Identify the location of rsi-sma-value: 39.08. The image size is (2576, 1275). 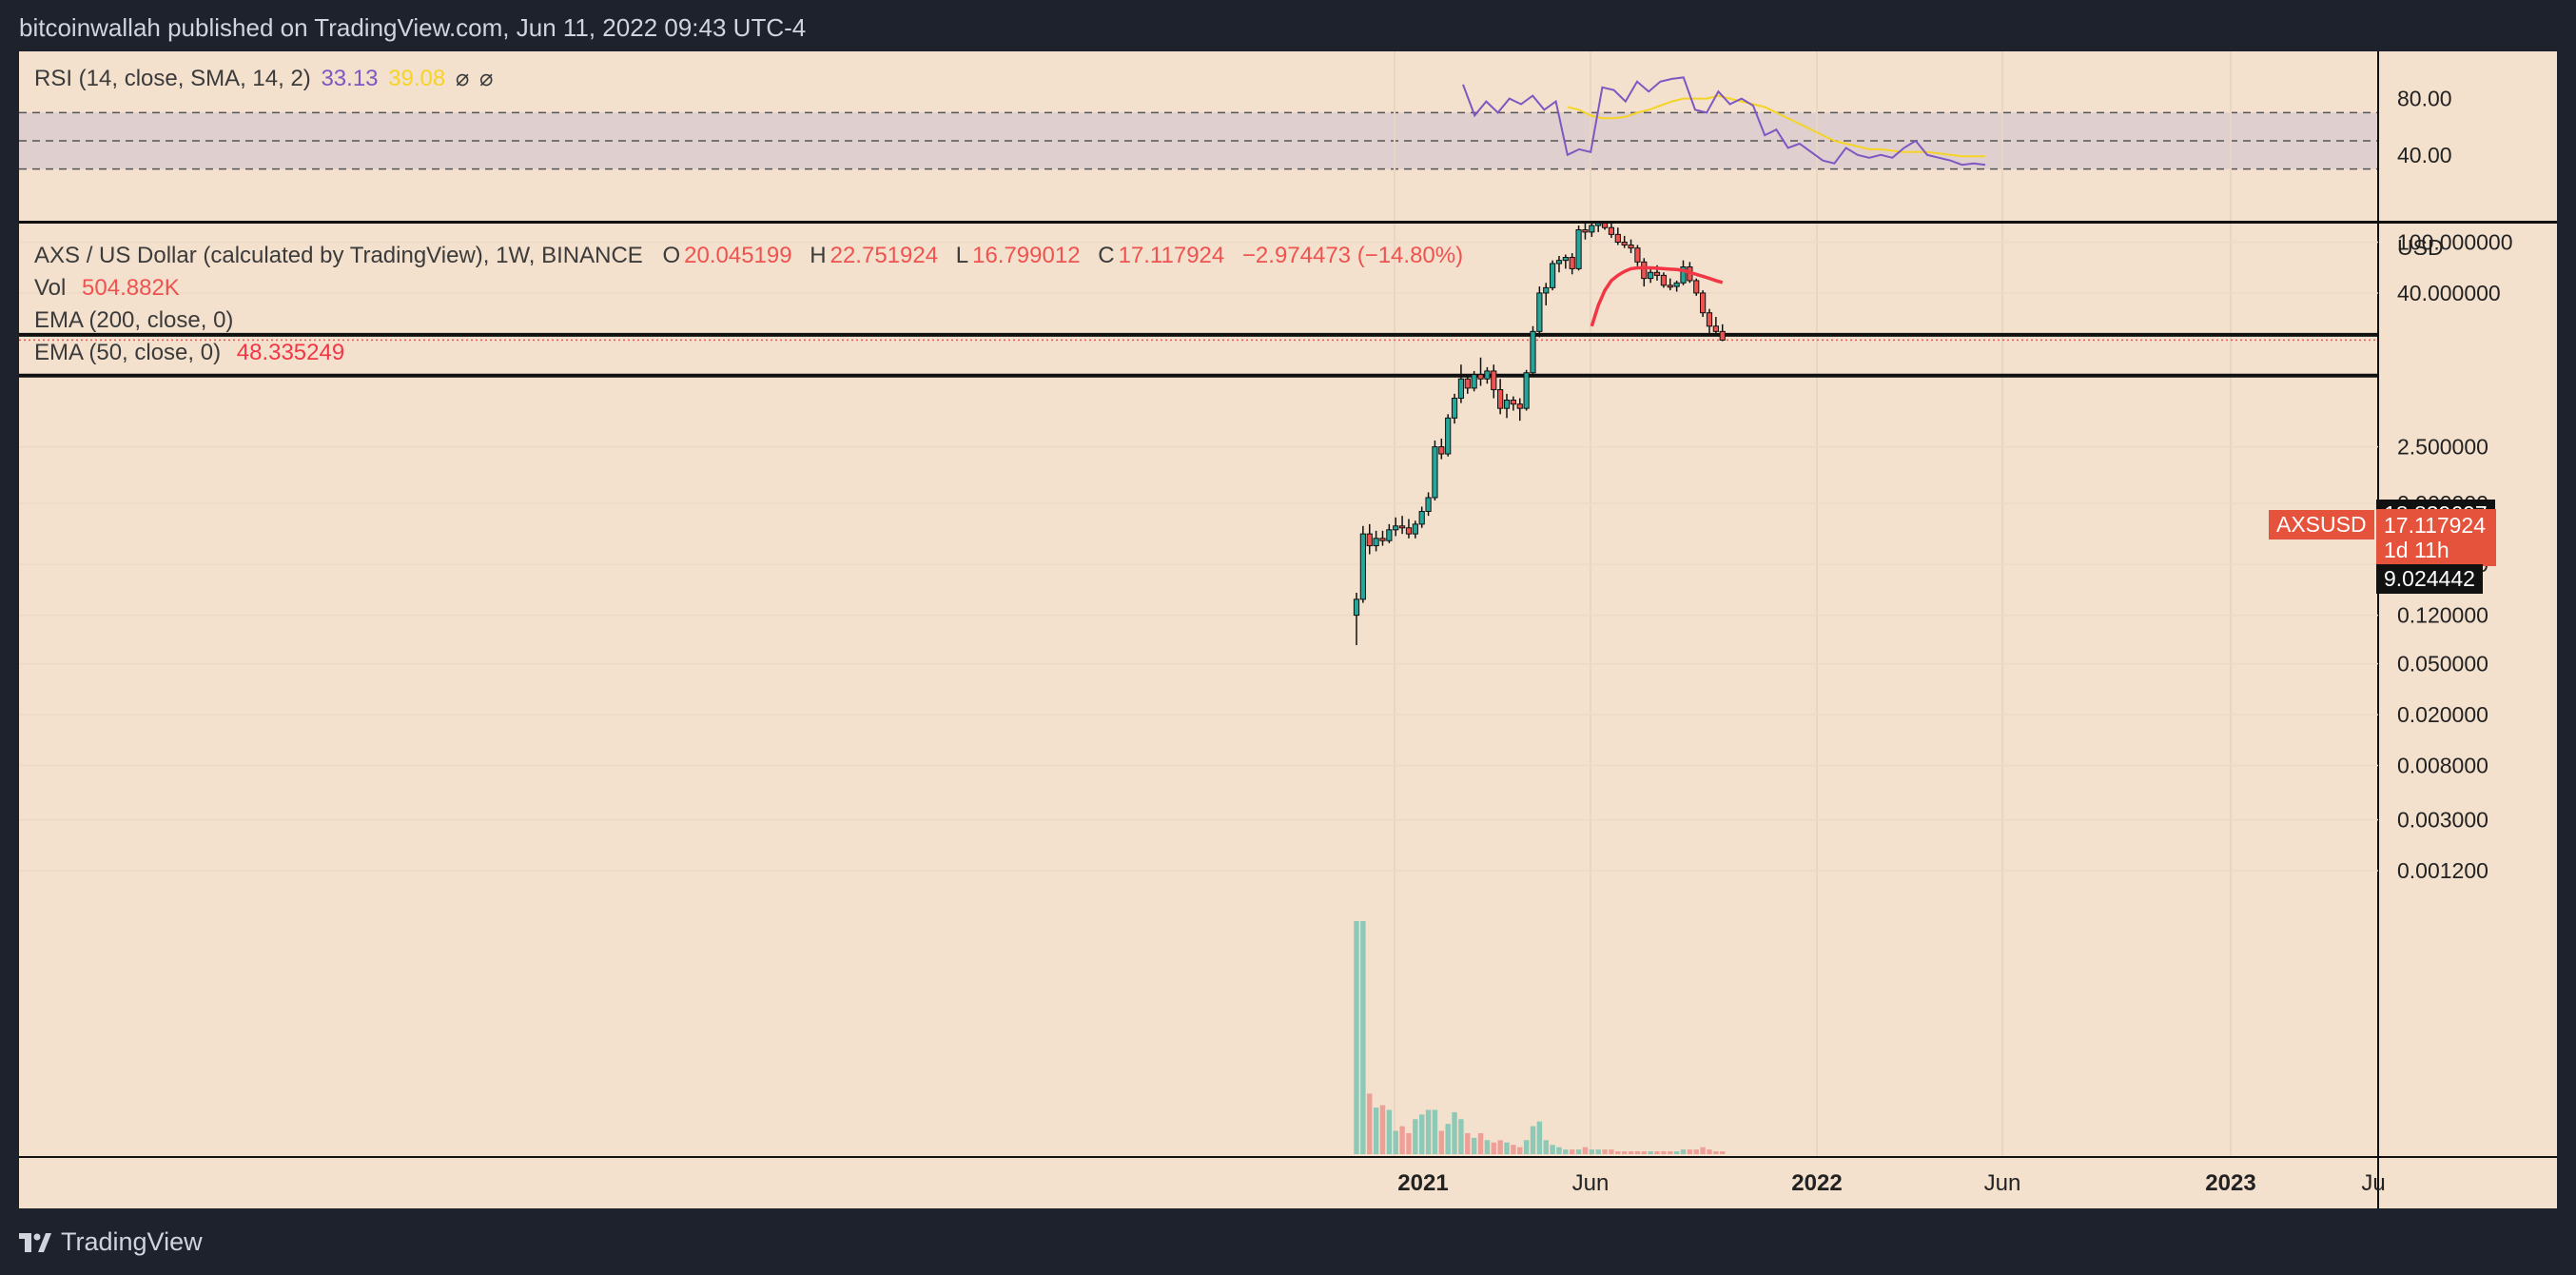
(417, 78).